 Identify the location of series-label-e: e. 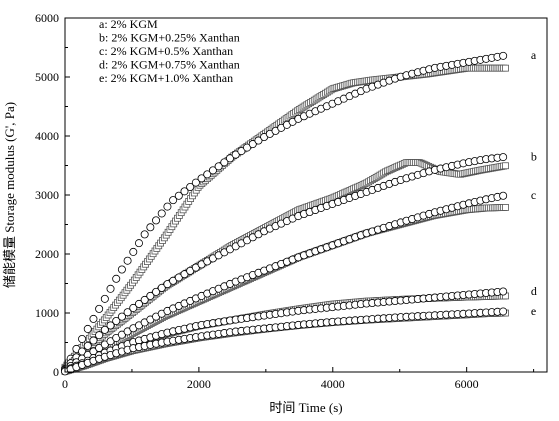
(533, 311).